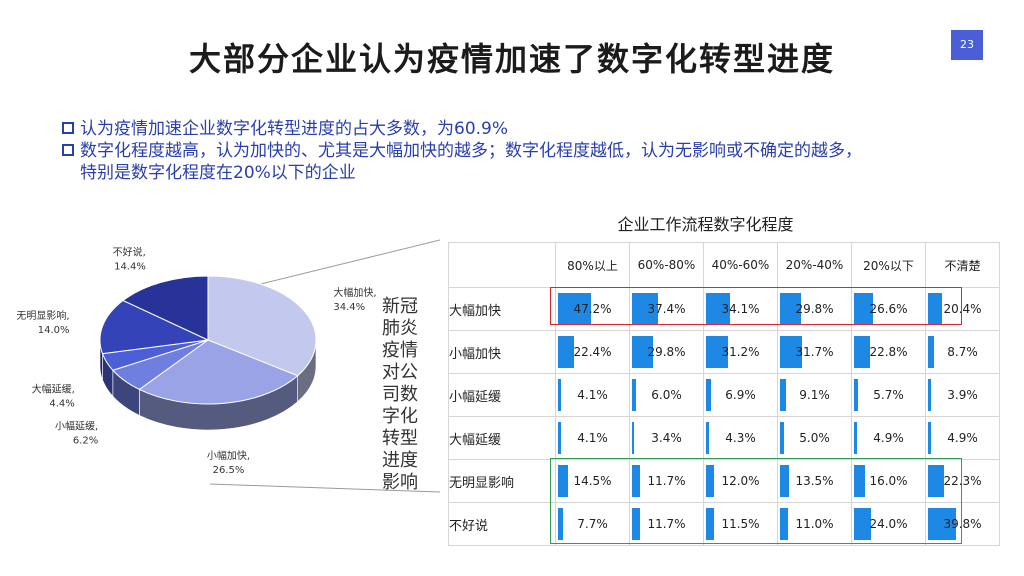 Image resolution: width=1024 pixels, height=576 pixels. What do you see at coordinates (129, 251) in the screenshot?
I see `pie-slice-label: 不好说,` at bounding box center [129, 251].